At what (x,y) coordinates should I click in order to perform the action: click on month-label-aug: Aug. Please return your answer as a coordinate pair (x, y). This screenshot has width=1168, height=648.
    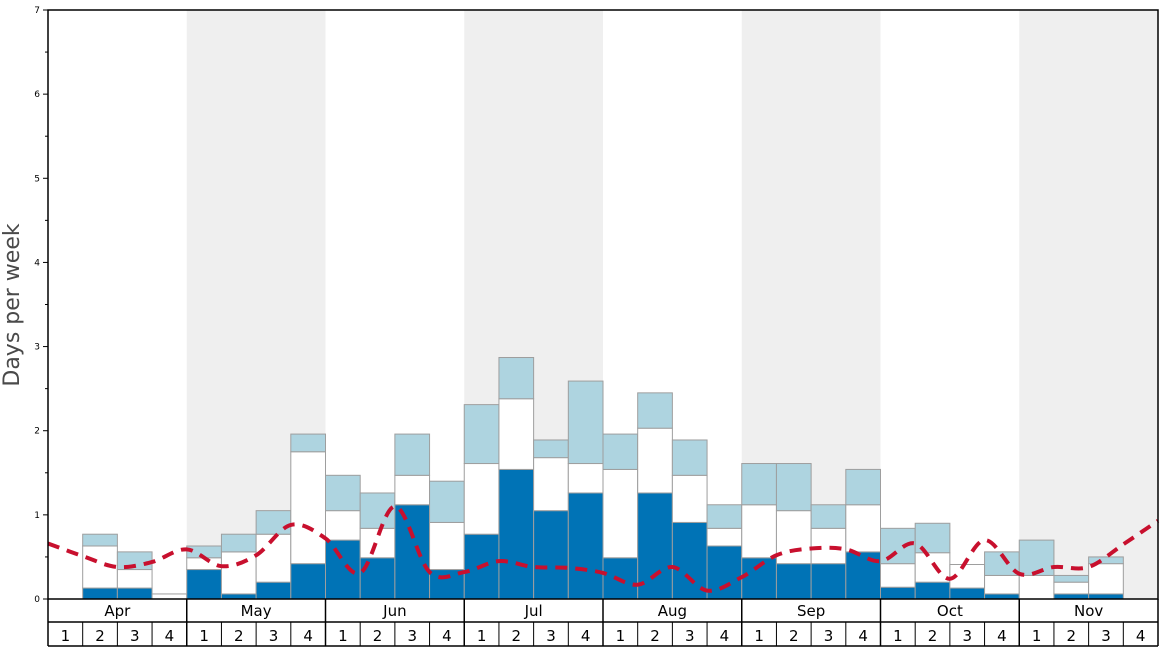
    Looking at the image, I should click on (672, 611).